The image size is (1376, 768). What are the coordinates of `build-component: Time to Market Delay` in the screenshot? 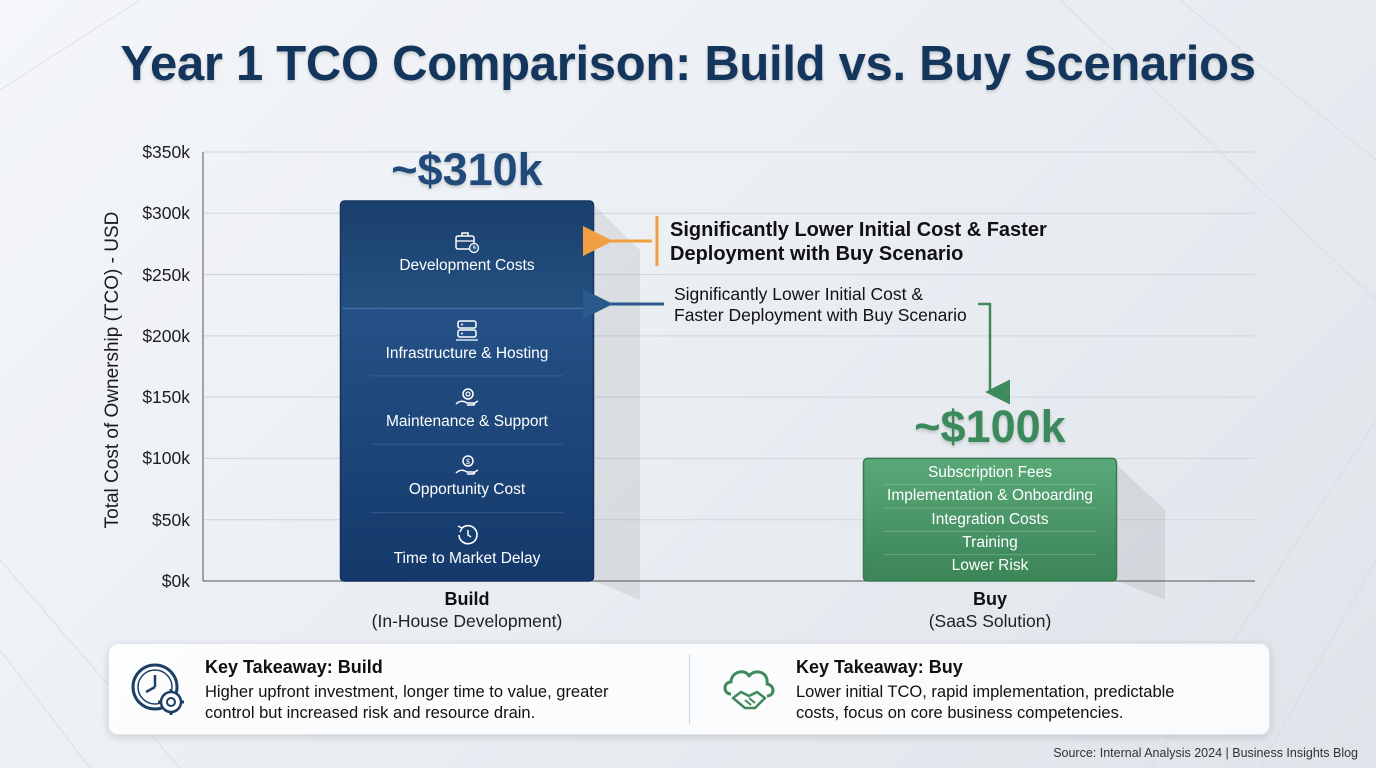 It's located at (467, 545).